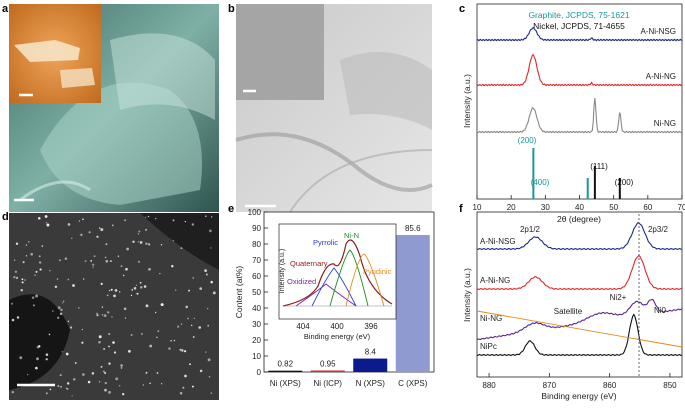 The image size is (685, 409). I want to click on ni2p-curve-ni-ng, so click(579, 319).